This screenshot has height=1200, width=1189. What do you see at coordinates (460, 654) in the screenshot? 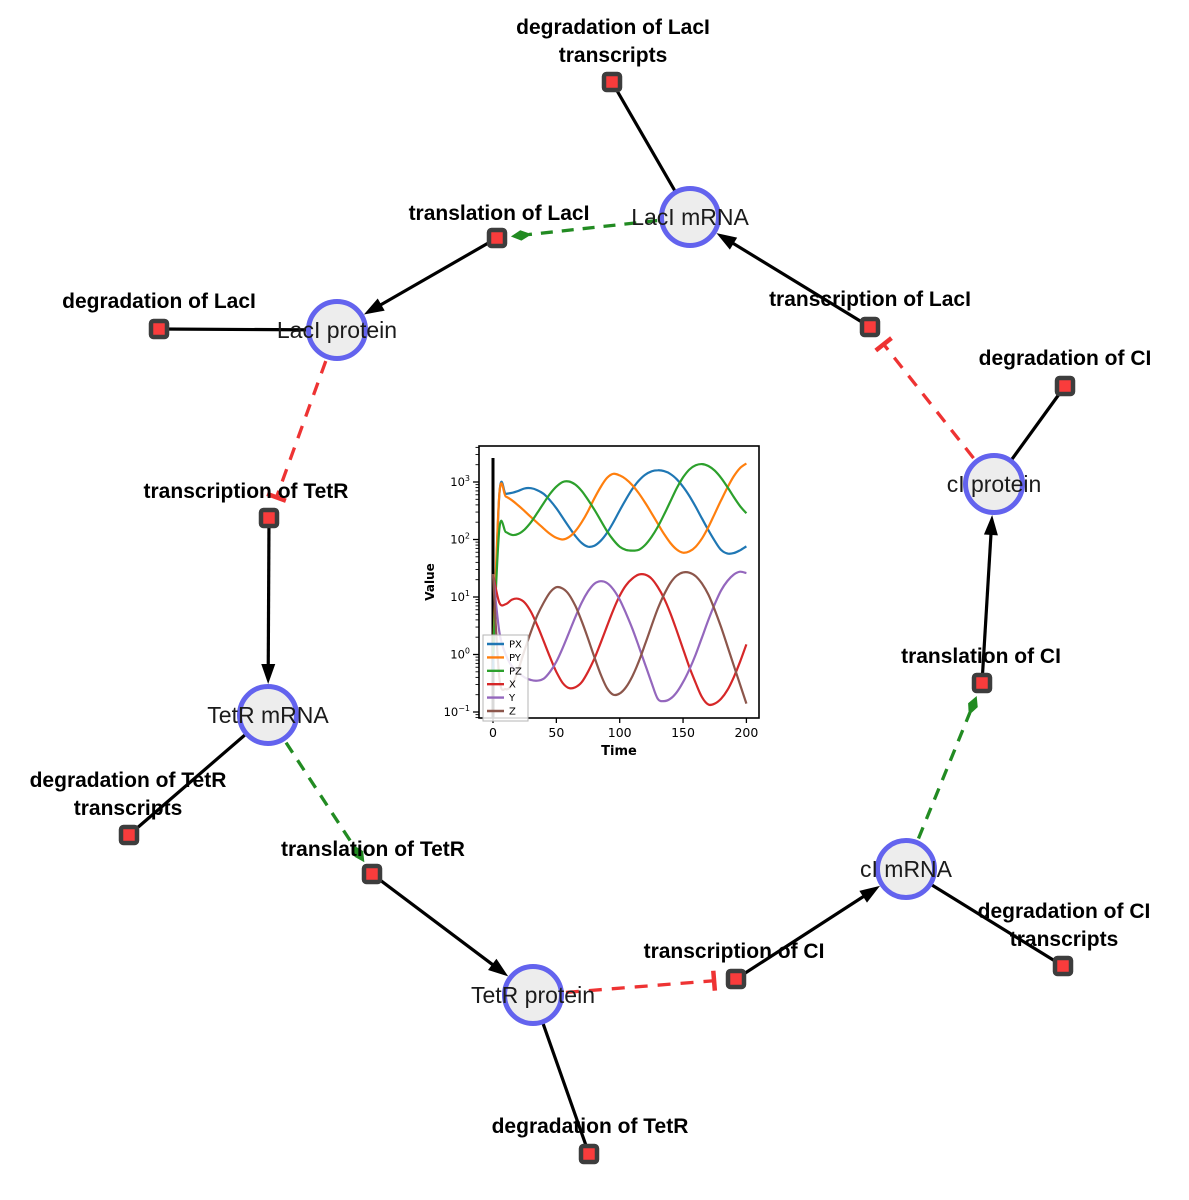
I see `y-tick-label: 10⁰` at bounding box center [460, 654].